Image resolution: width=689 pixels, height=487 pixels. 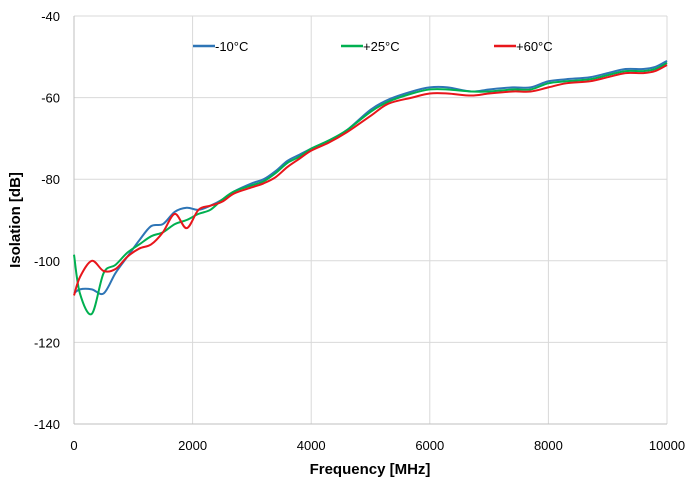 What do you see at coordinates (429, 445) in the screenshot?
I see `x-tick-label: 6000` at bounding box center [429, 445].